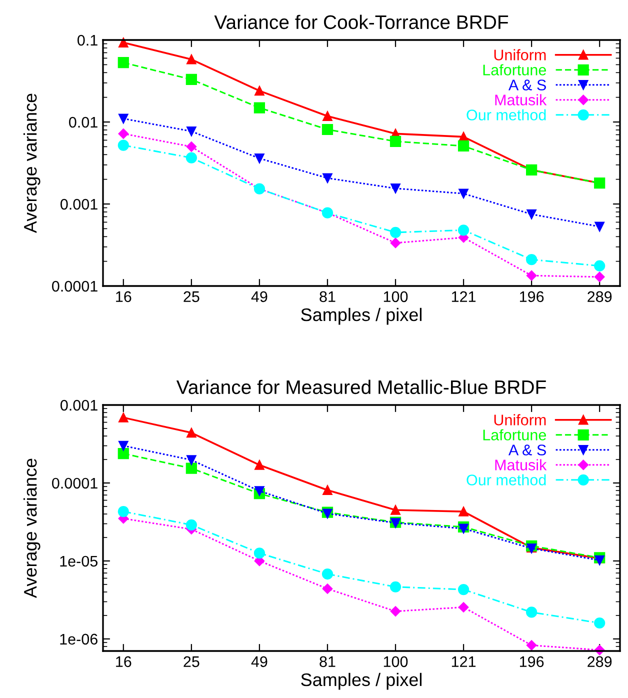  What do you see at coordinates (361, 387) in the screenshot?
I see `chart-title: Variance for Measured Metallic-Blue BRDF` at bounding box center [361, 387].